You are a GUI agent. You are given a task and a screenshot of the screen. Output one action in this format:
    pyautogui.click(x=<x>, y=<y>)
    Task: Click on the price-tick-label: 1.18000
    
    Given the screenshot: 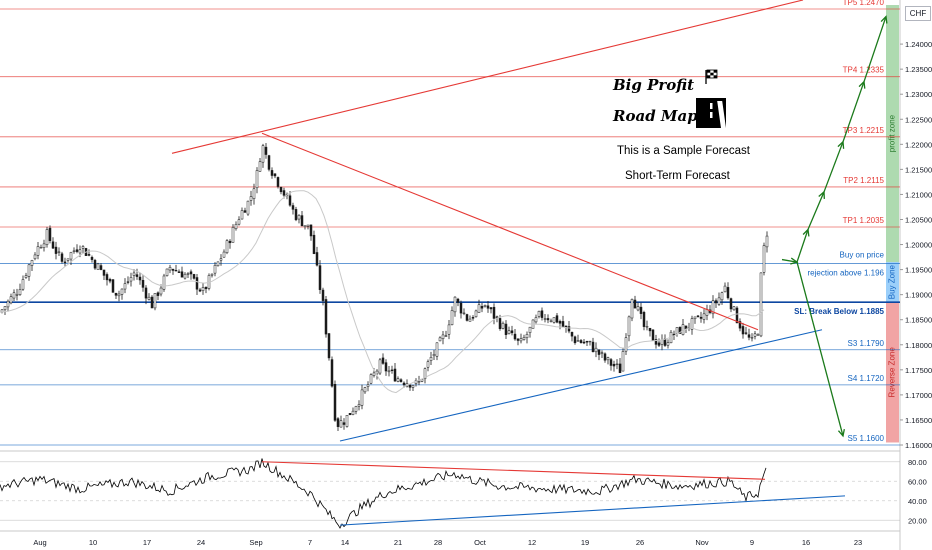 What is the action you would take?
    pyautogui.click(x=918, y=345)
    